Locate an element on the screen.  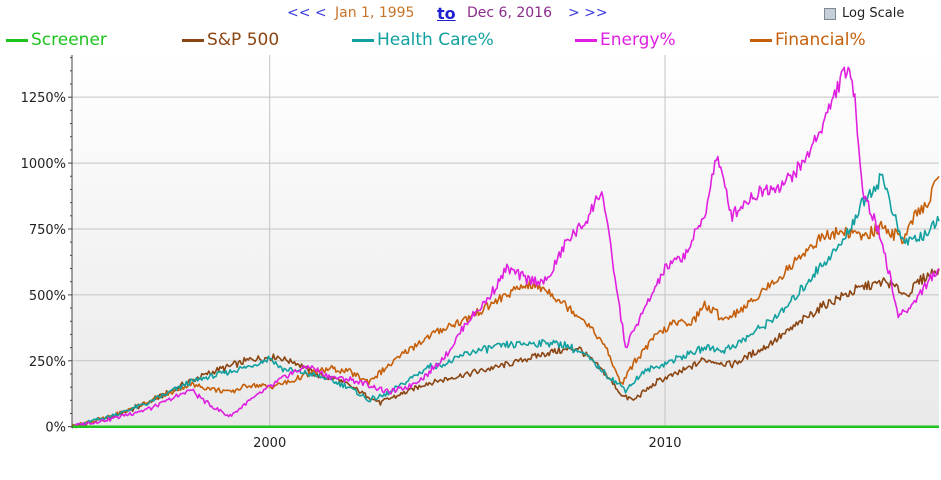
legend-label-energy: Energy% is located at coordinates (638, 40).